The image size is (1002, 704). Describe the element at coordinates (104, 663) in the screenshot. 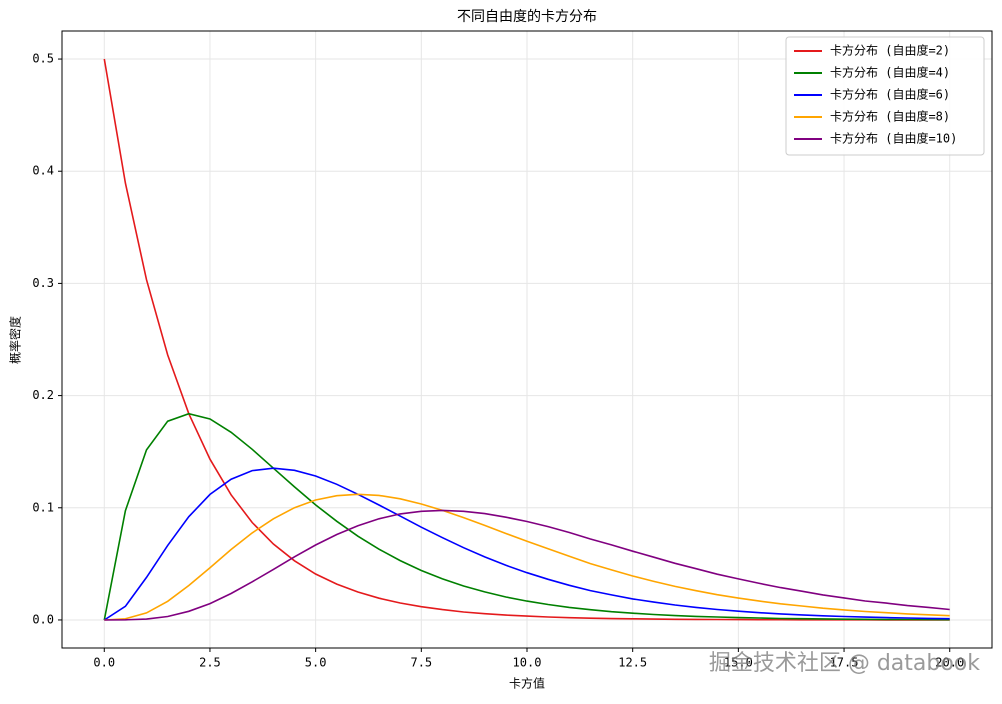

I see `x-tick-label: 0.0` at that location.